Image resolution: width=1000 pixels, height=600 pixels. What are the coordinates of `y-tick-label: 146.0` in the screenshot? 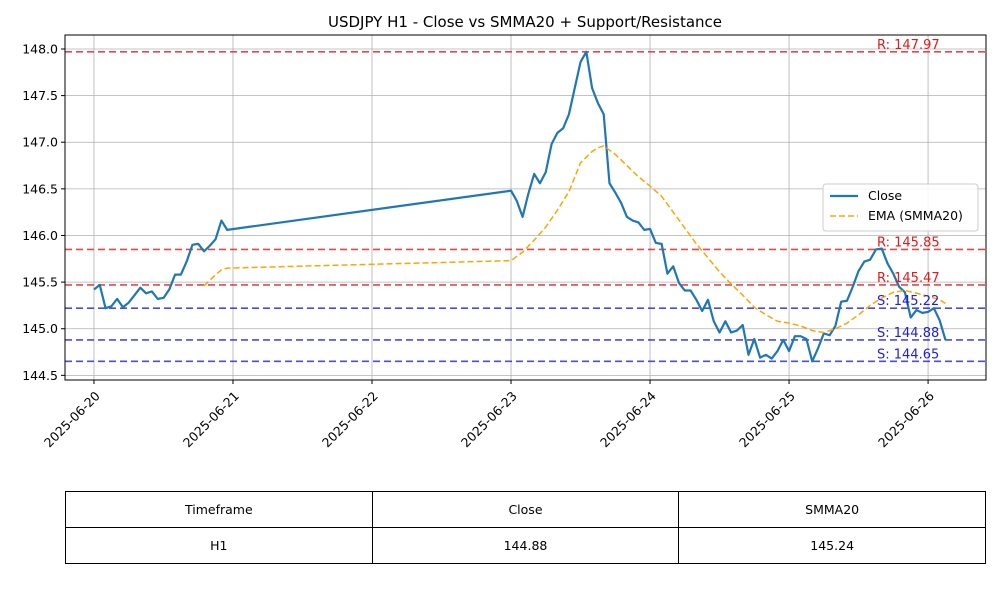 It's located at (40, 235).